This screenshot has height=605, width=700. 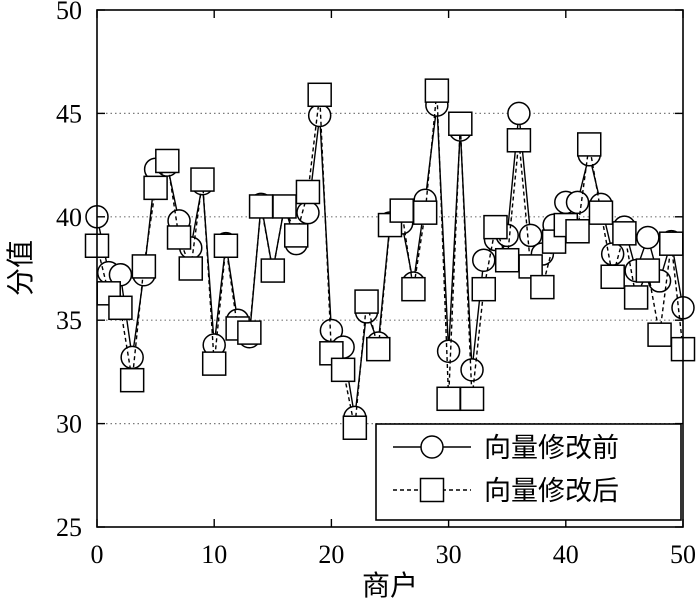 What do you see at coordinates (69, 12) in the screenshot?
I see `y-tick-label: 50` at bounding box center [69, 12].